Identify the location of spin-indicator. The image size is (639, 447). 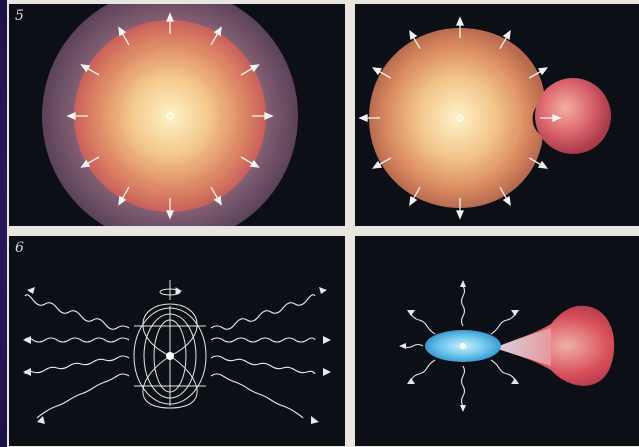
(170, 290).